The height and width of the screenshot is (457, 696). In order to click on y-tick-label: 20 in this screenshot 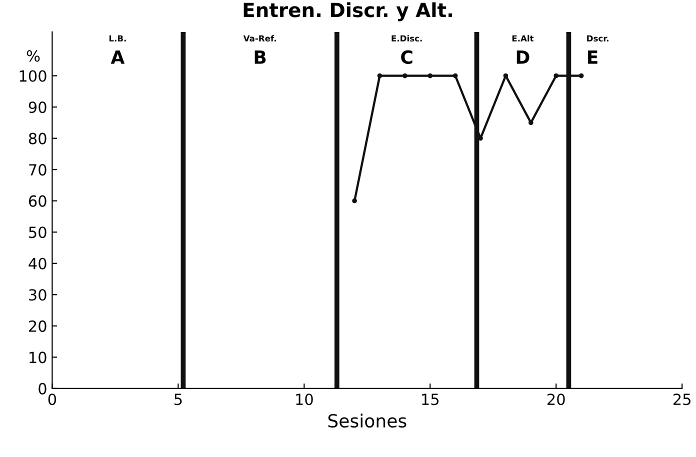, I will do `click(37, 326)`.